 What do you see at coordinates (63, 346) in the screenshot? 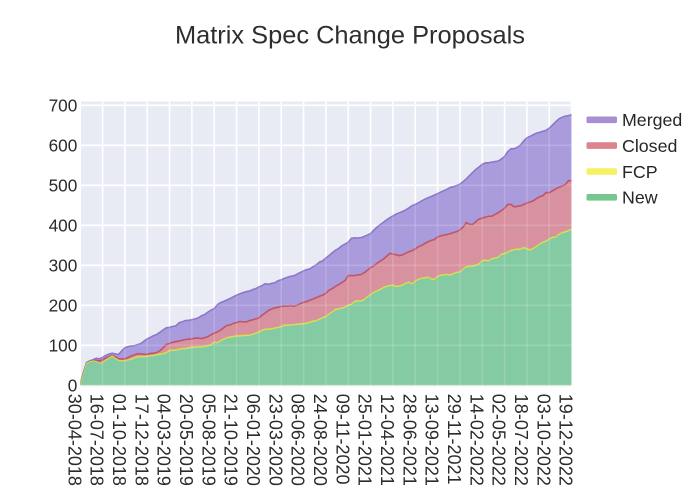
I see `svg-text: 100` at bounding box center [63, 346].